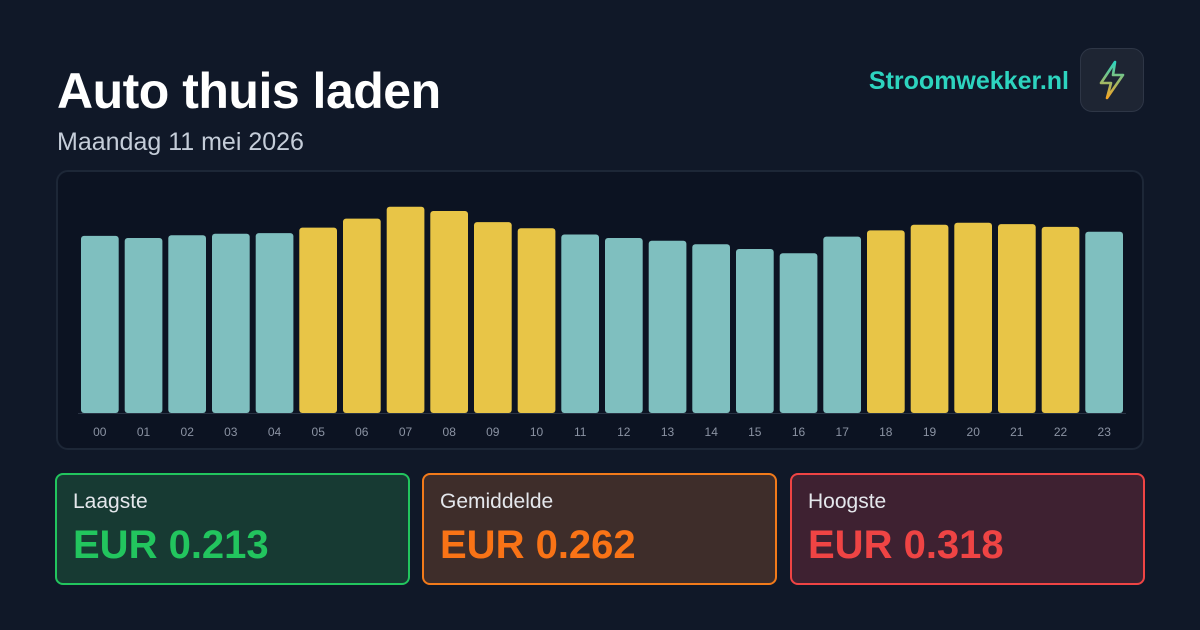 The image size is (1200, 630). Describe the element at coordinates (538, 545) in the screenshot. I see `stat-value-average: EUR 0.262` at that location.